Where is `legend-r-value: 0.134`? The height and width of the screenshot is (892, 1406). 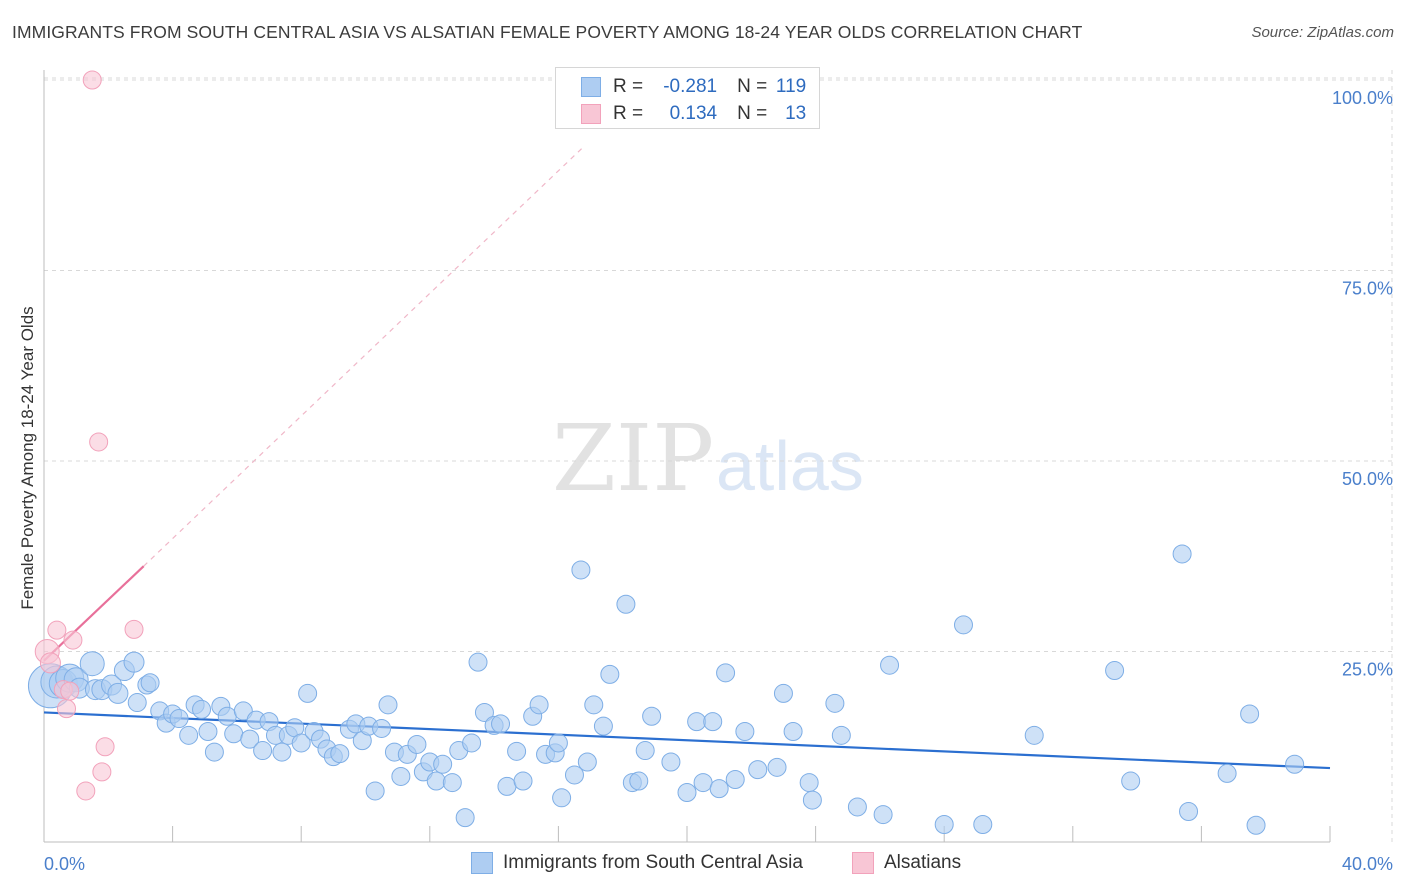 legend-r-value: 0.134 is located at coordinates (693, 113).